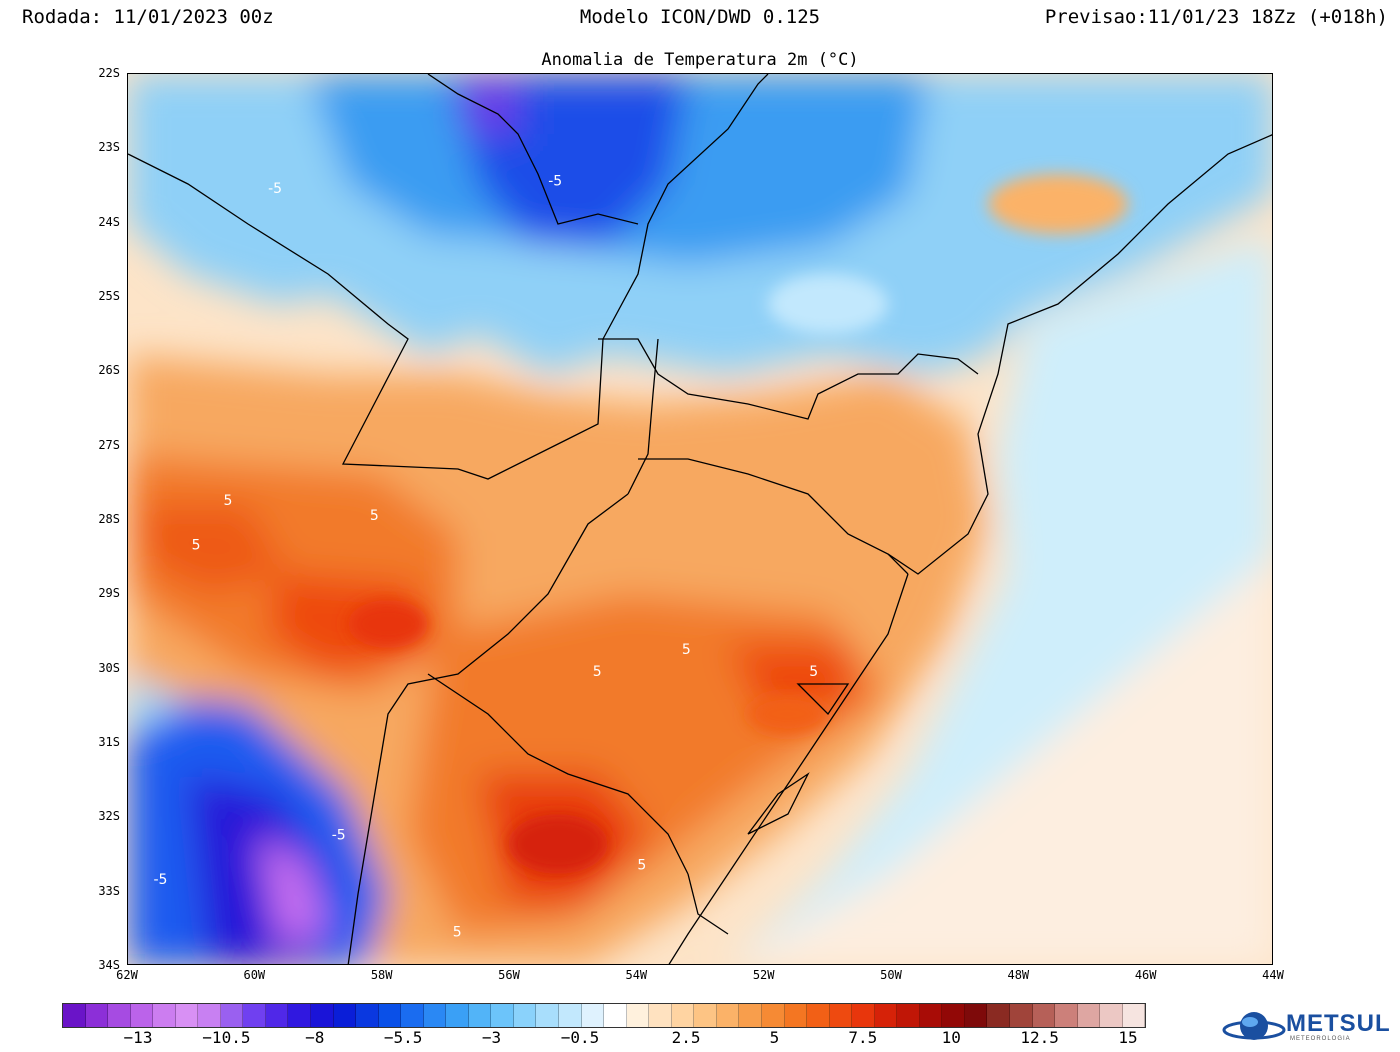  I want to click on logo-name: METSUL, so click(1338, 1023).